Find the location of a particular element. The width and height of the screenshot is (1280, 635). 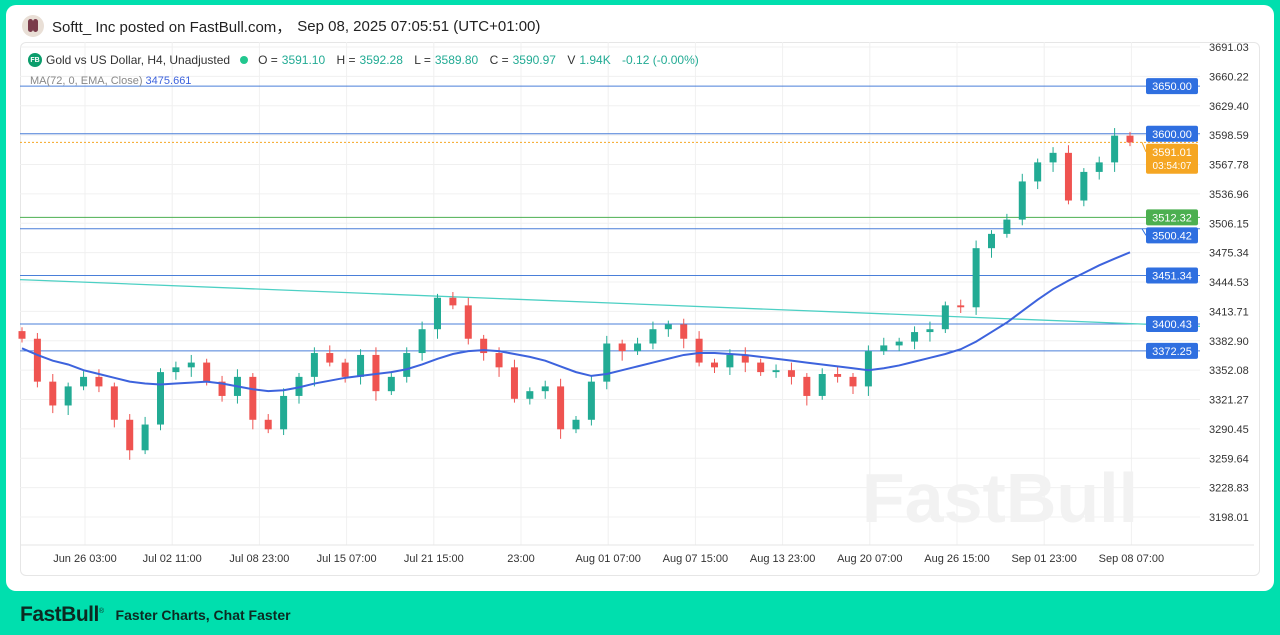

y-tick-label: 3598.59 is located at coordinates (1229, 136).